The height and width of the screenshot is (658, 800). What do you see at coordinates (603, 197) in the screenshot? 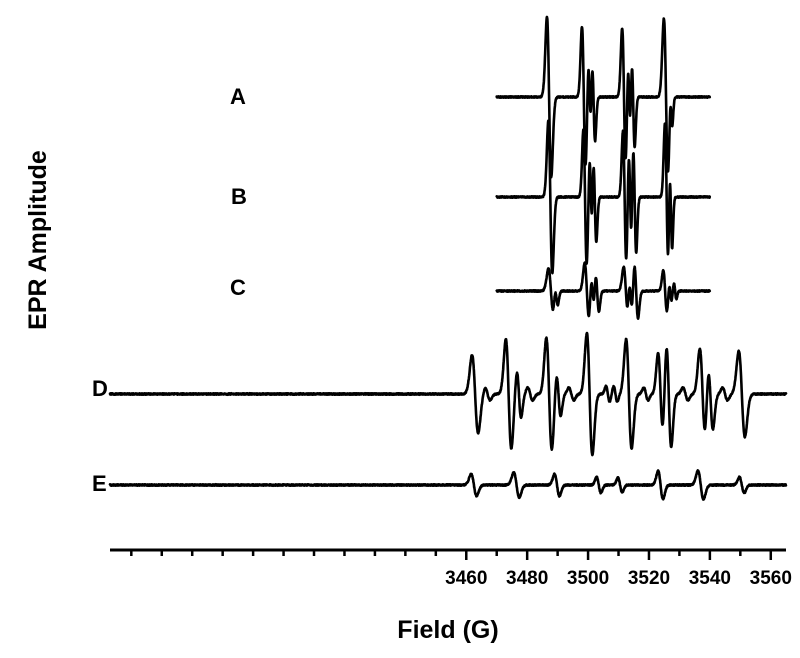
I see `trace-b` at bounding box center [603, 197].